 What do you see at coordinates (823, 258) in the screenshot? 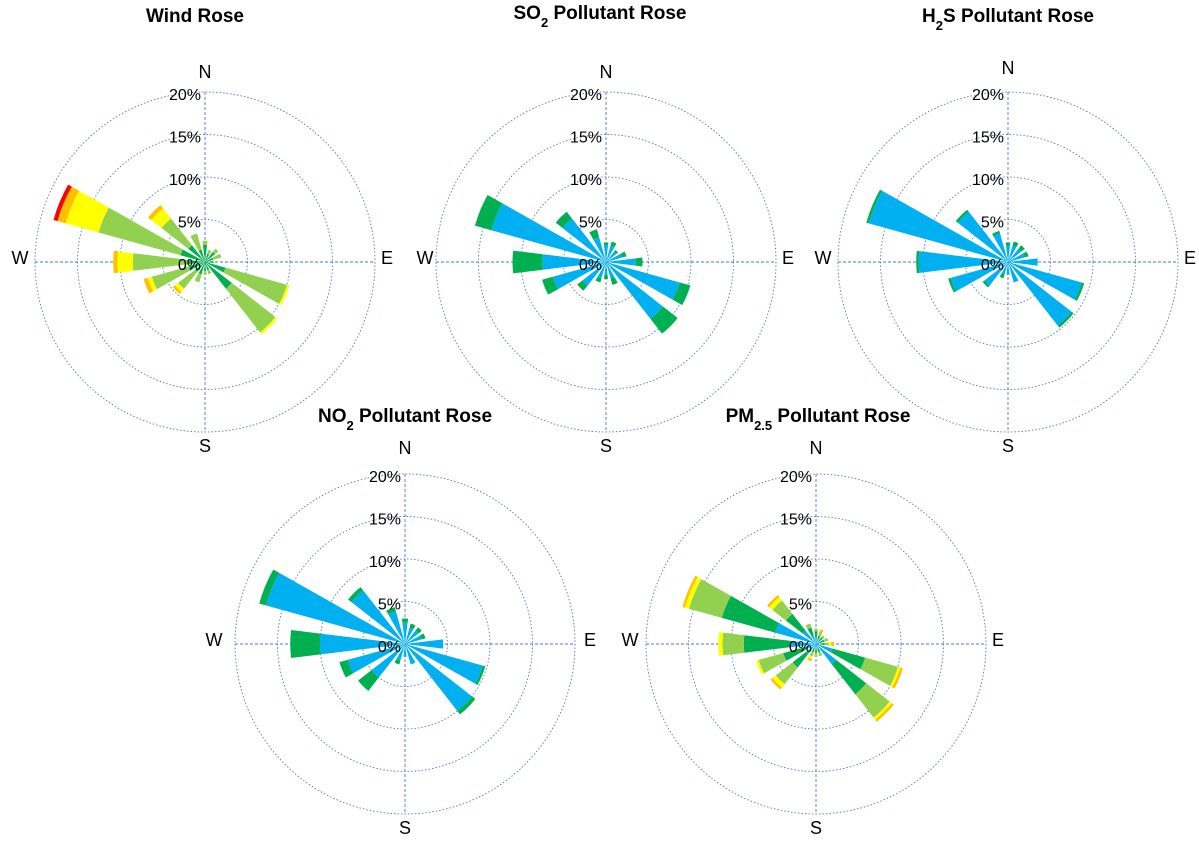
I see `cardinal-w: W` at bounding box center [823, 258].